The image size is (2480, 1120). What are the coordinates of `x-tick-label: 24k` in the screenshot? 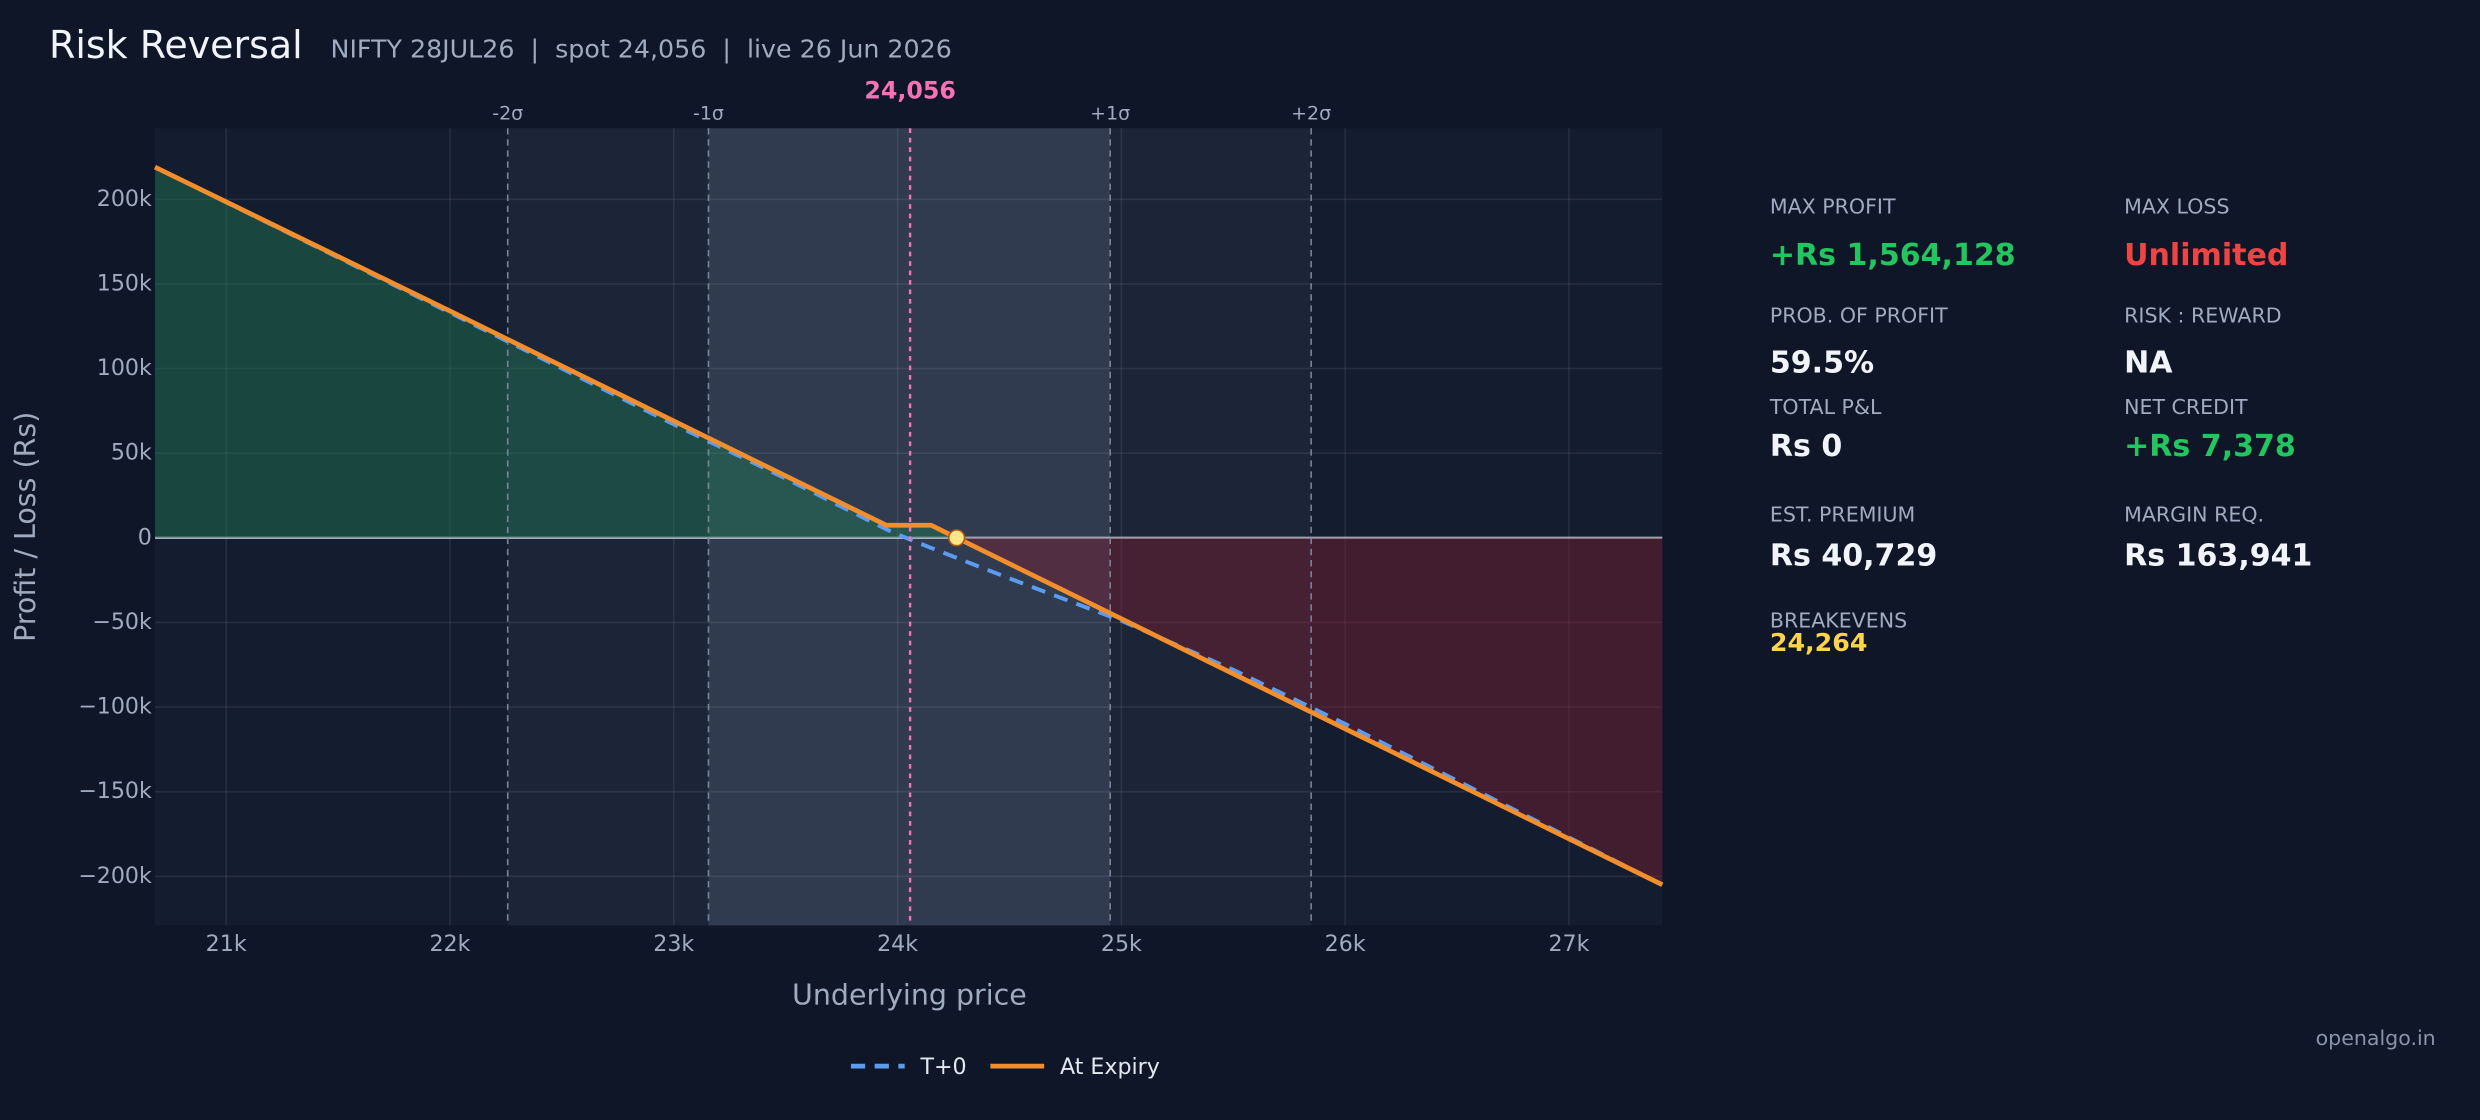 It's located at (897, 944).